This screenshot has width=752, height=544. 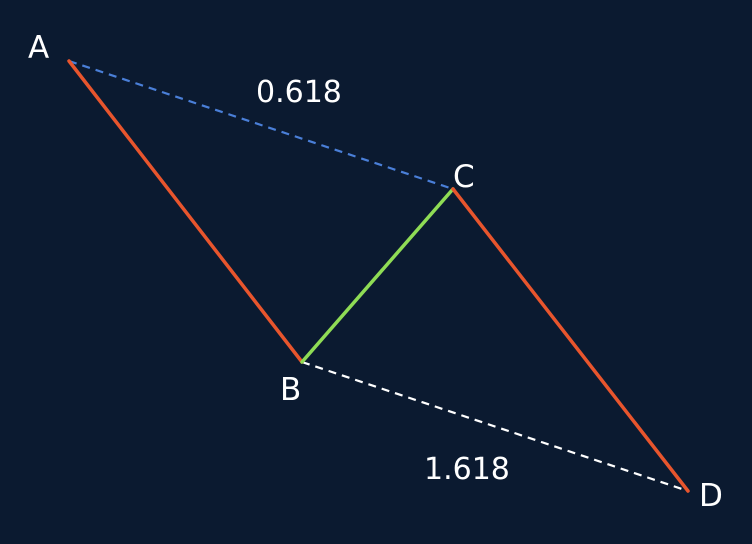 What do you see at coordinates (299, 92) in the screenshot?
I see `ac-ratio-label: 0.618` at bounding box center [299, 92].